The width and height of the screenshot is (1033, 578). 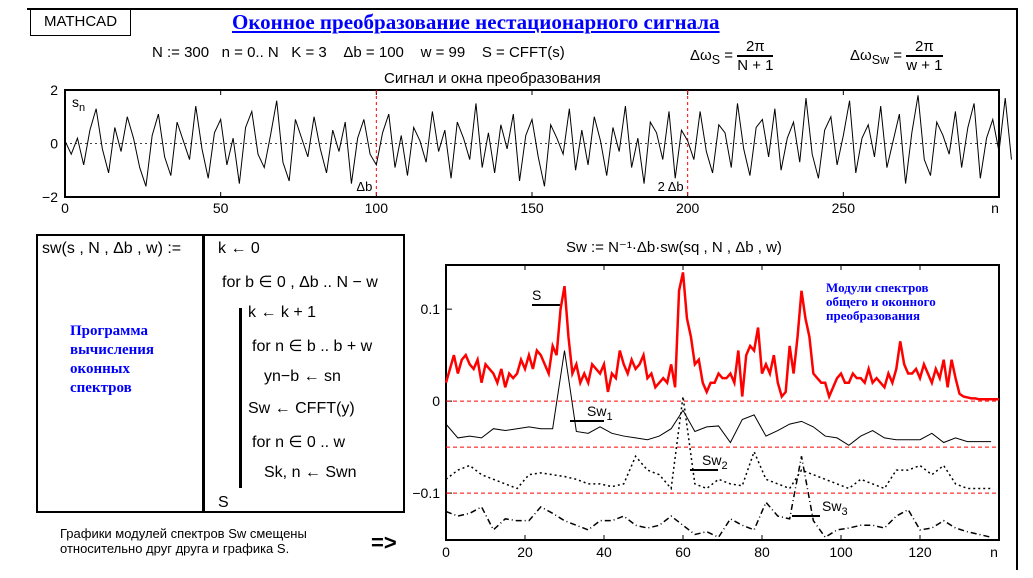 I want to click on S-label: S, so click(x=536, y=295).